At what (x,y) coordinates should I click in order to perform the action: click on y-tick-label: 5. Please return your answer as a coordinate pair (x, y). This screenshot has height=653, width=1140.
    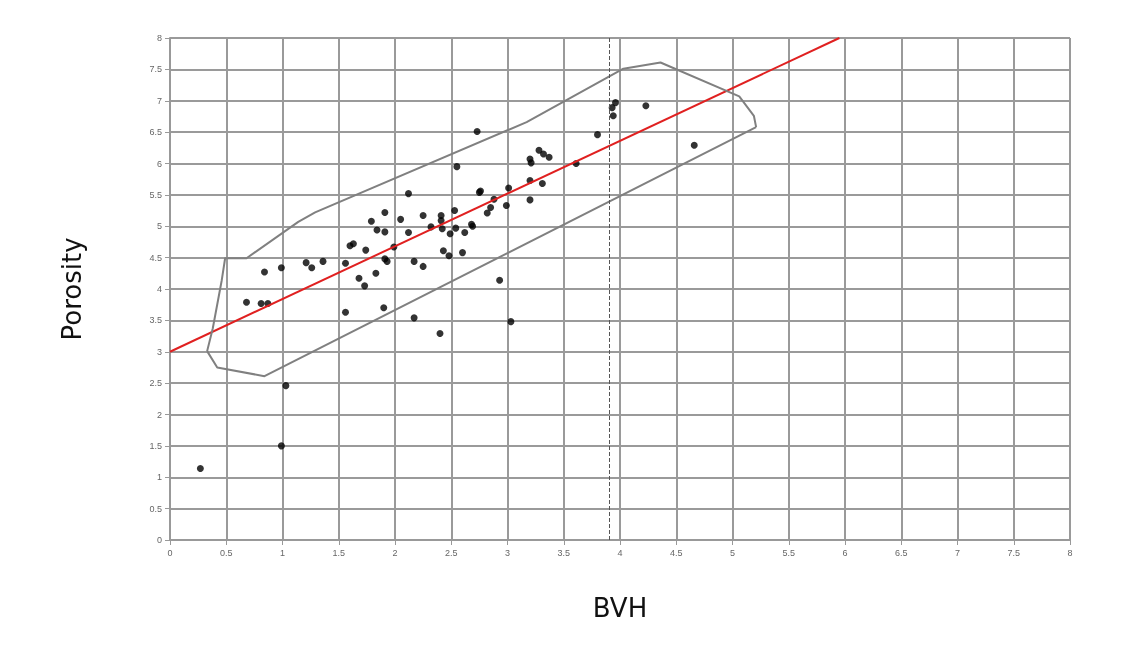
    Looking at the image, I should click on (159, 226).